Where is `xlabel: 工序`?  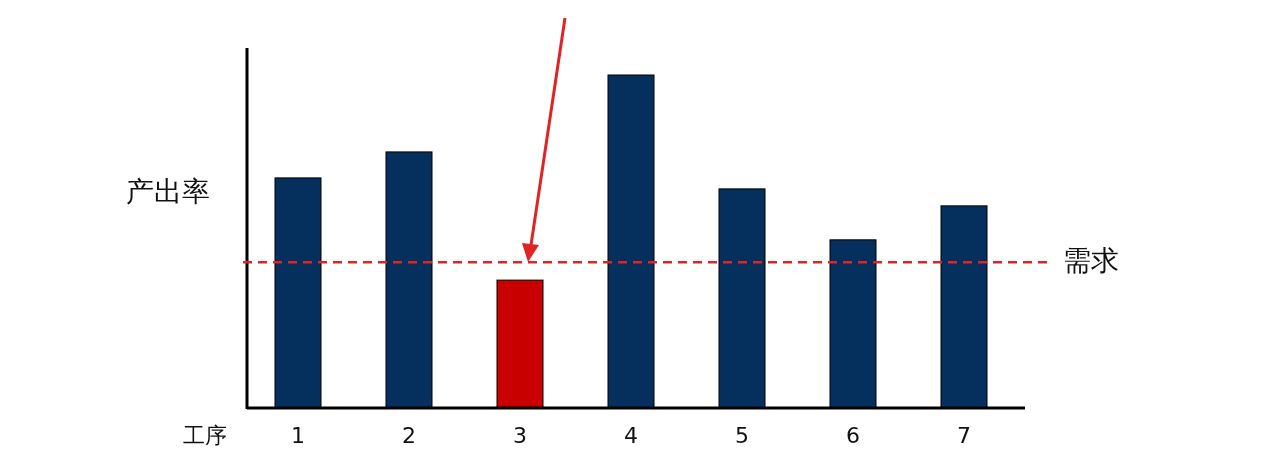 xlabel: 工序 is located at coordinates (205, 435).